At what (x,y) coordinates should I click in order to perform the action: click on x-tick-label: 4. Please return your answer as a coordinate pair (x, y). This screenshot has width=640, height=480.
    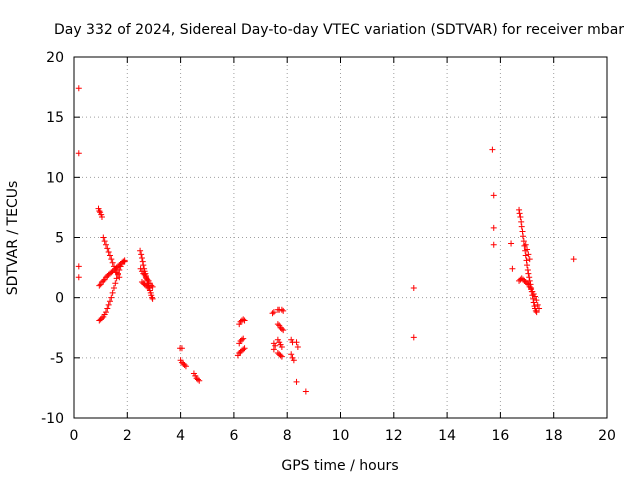
    Looking at the image, I should click on (180, 436).